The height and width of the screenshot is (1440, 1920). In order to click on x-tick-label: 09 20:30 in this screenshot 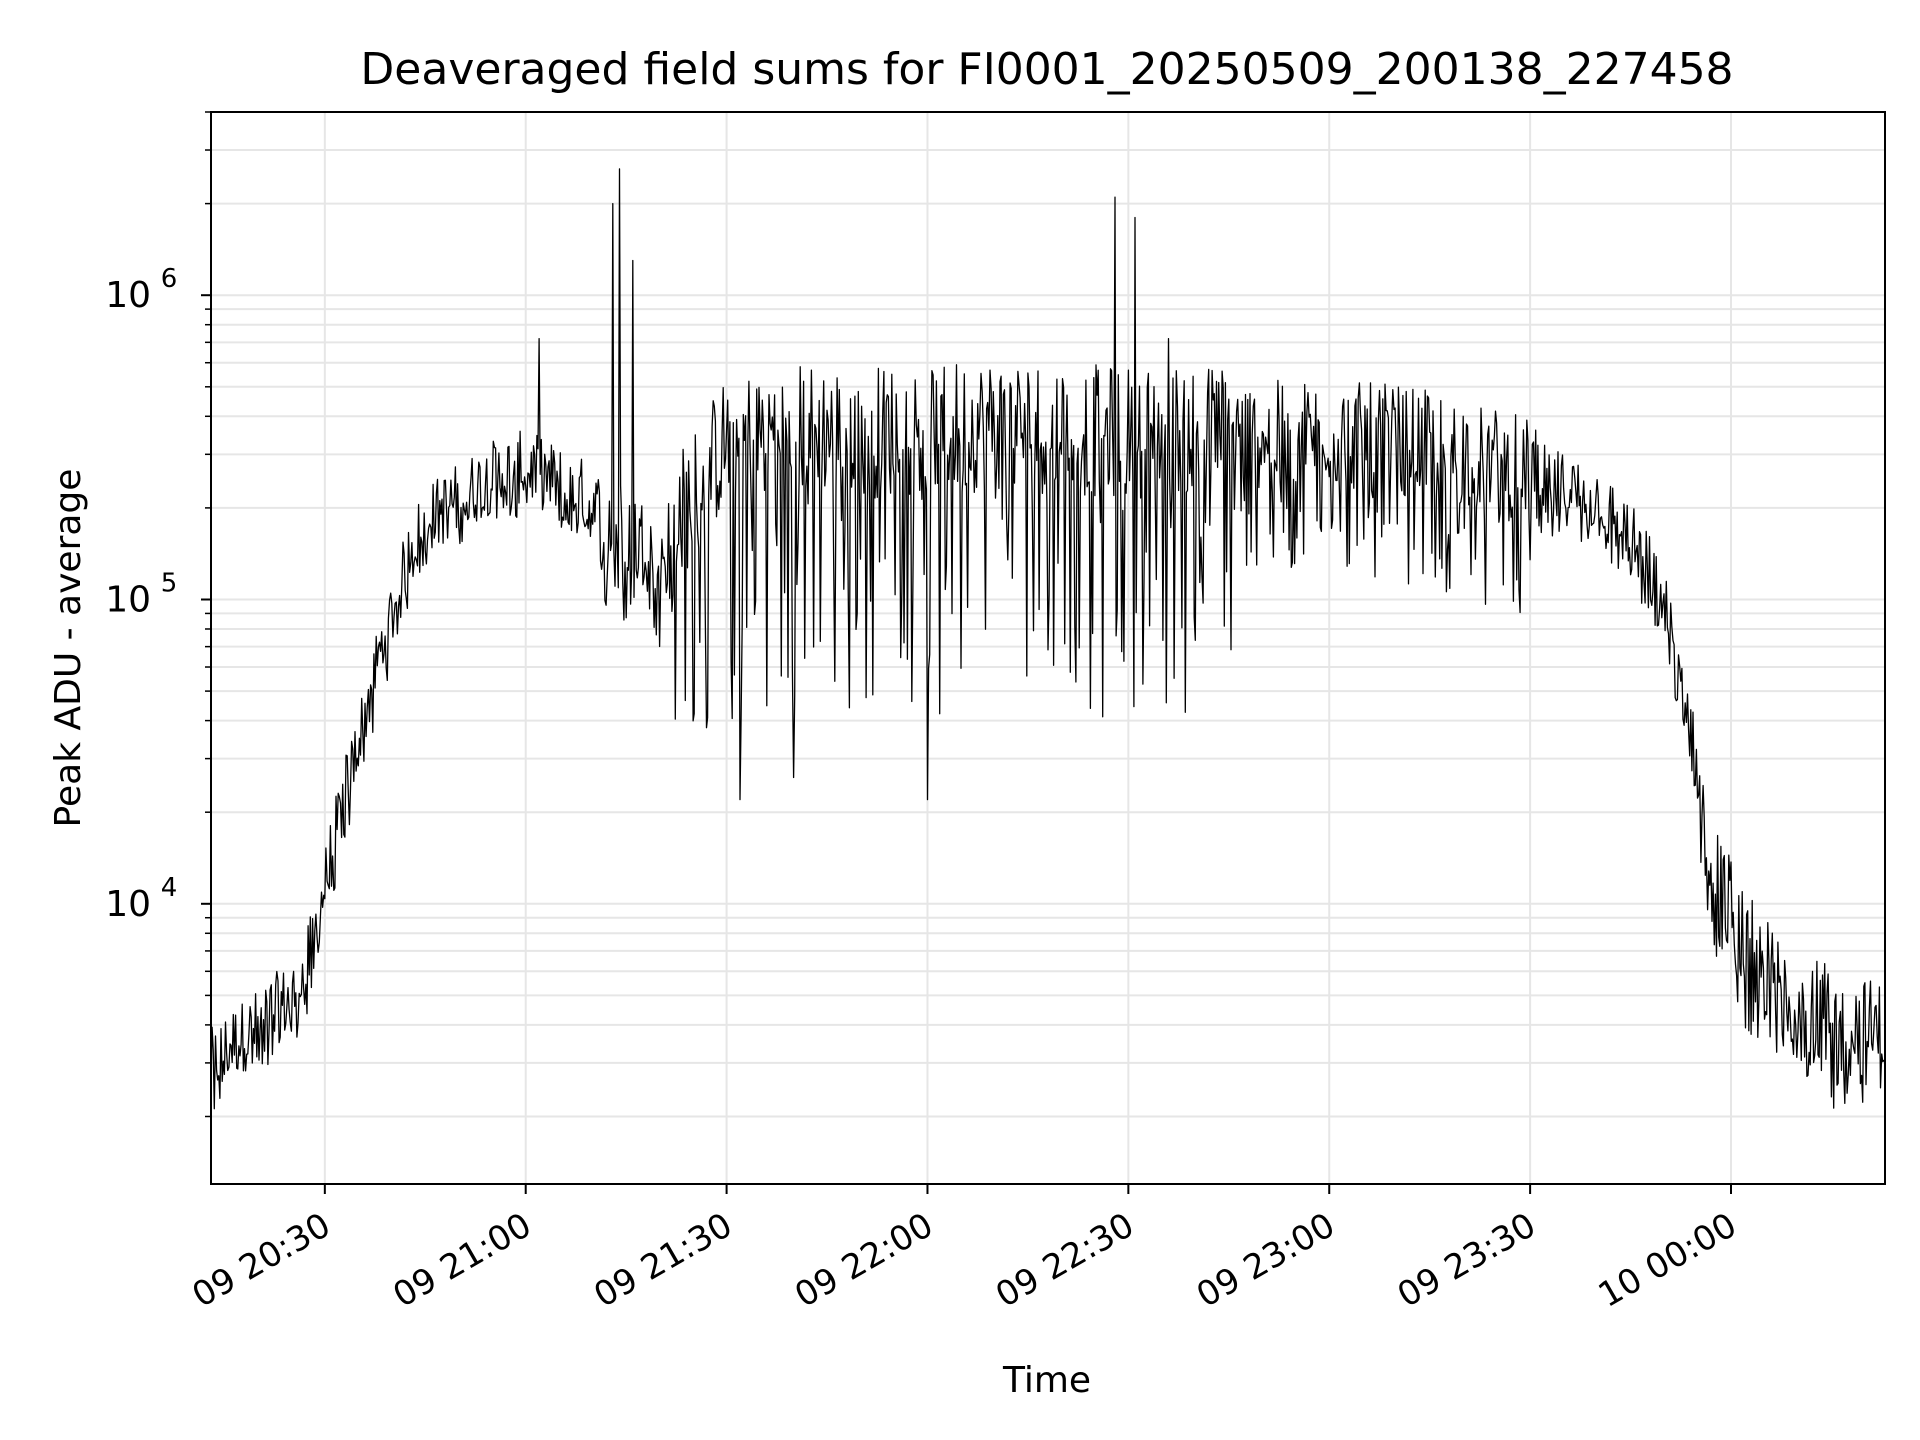, I will do `click(262, 1260)`.